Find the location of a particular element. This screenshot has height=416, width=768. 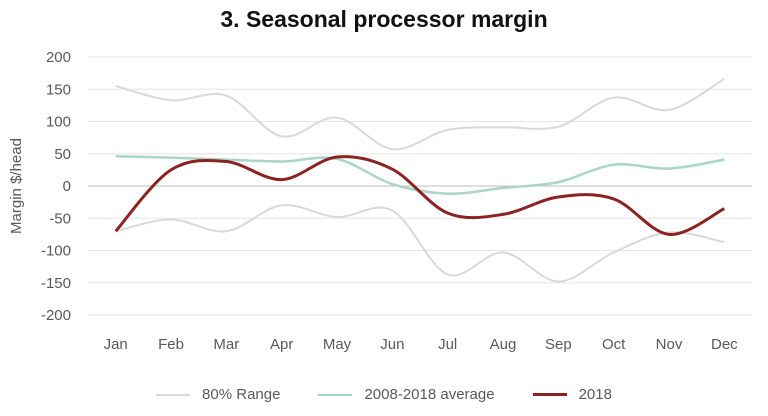

legend-item-2018: 2018 is located at coordinates (572, 394).